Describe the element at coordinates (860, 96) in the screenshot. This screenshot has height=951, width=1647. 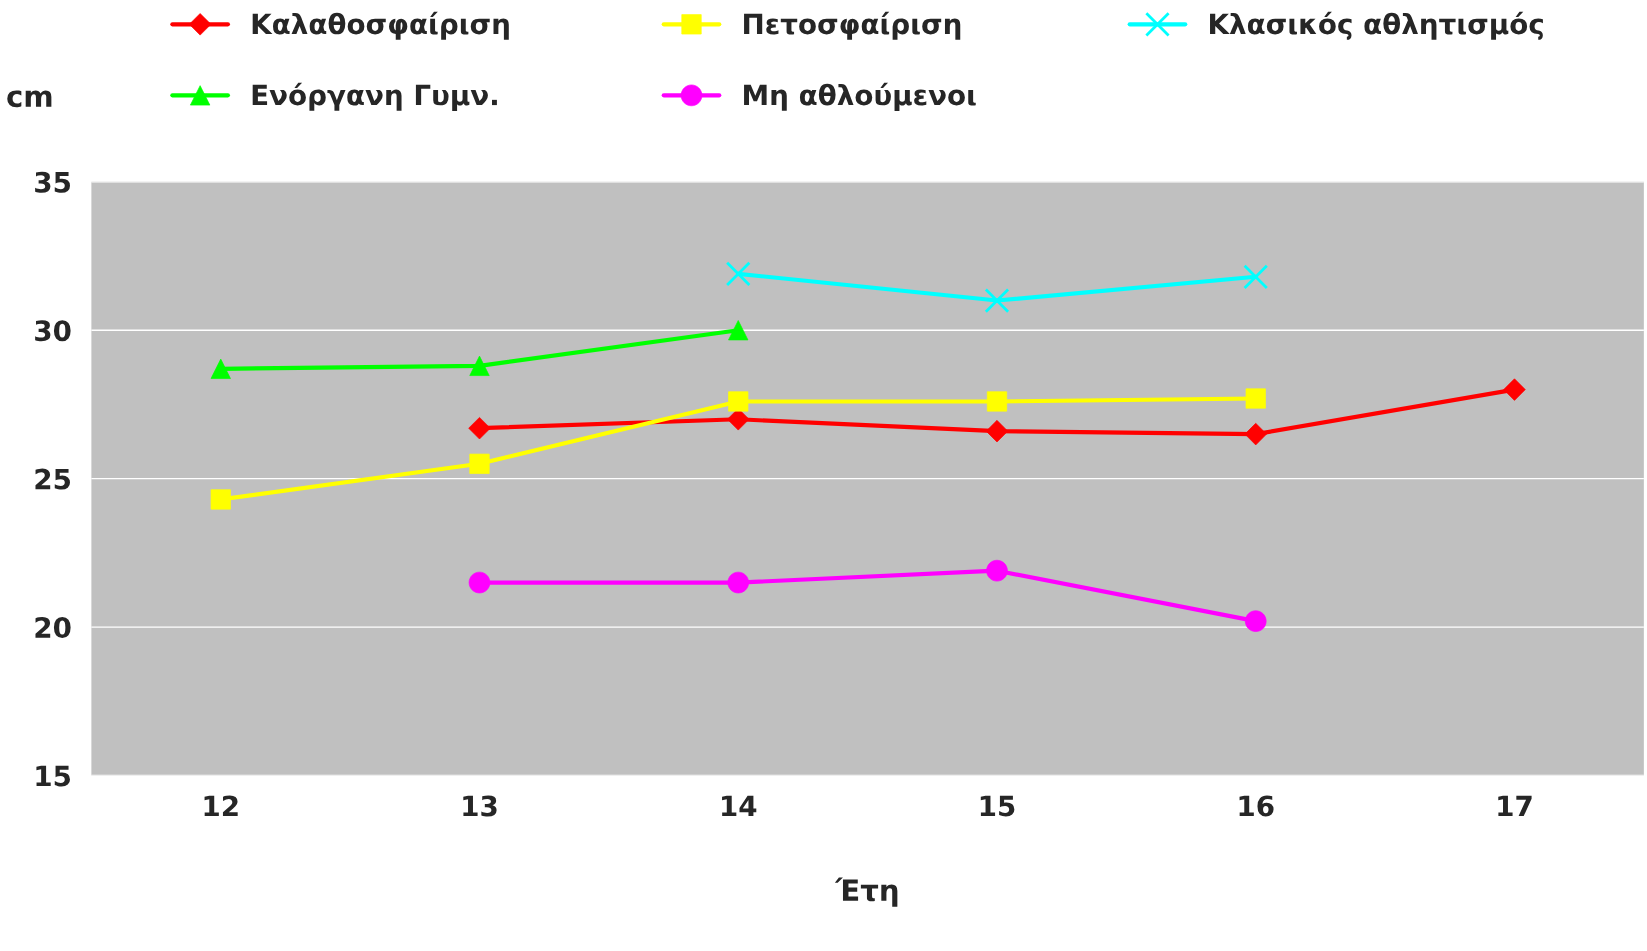
I see `legend-label: Μη αθλούμενοι` at that location.